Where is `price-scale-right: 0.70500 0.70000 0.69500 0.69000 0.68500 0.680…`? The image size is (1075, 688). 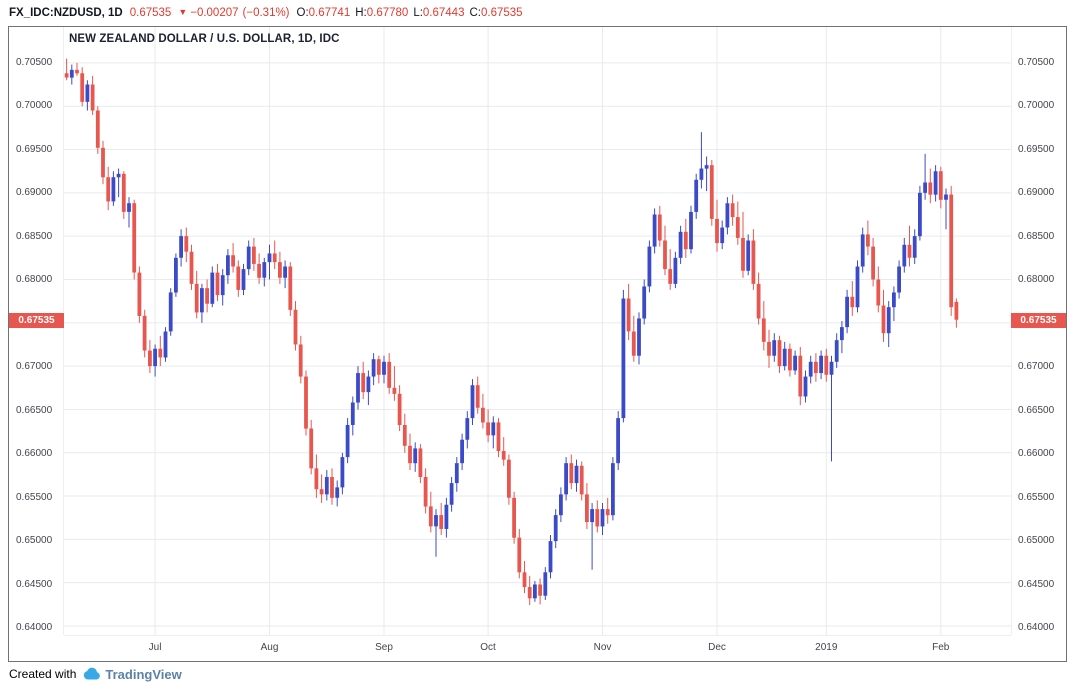
price-scale-right: 0.70500 0.70000 0.69500 0.69000 0.68500 0.680… is located at coordinates (1038, 331).